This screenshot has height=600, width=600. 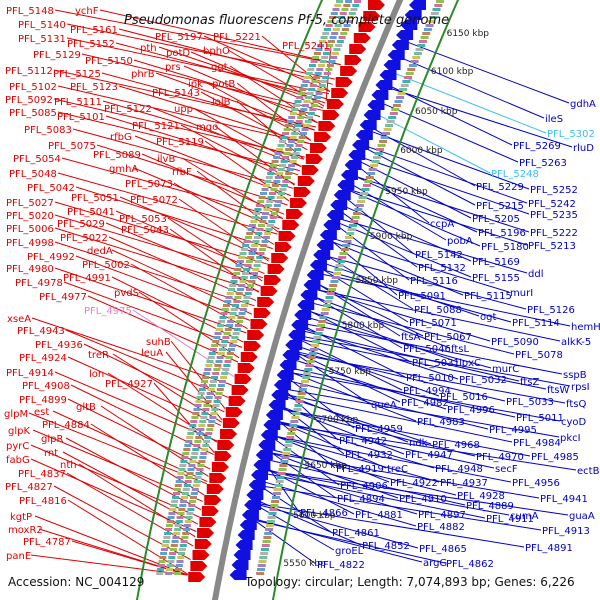 I want to click on gene-label: ileS, so click(x=554, y=119).